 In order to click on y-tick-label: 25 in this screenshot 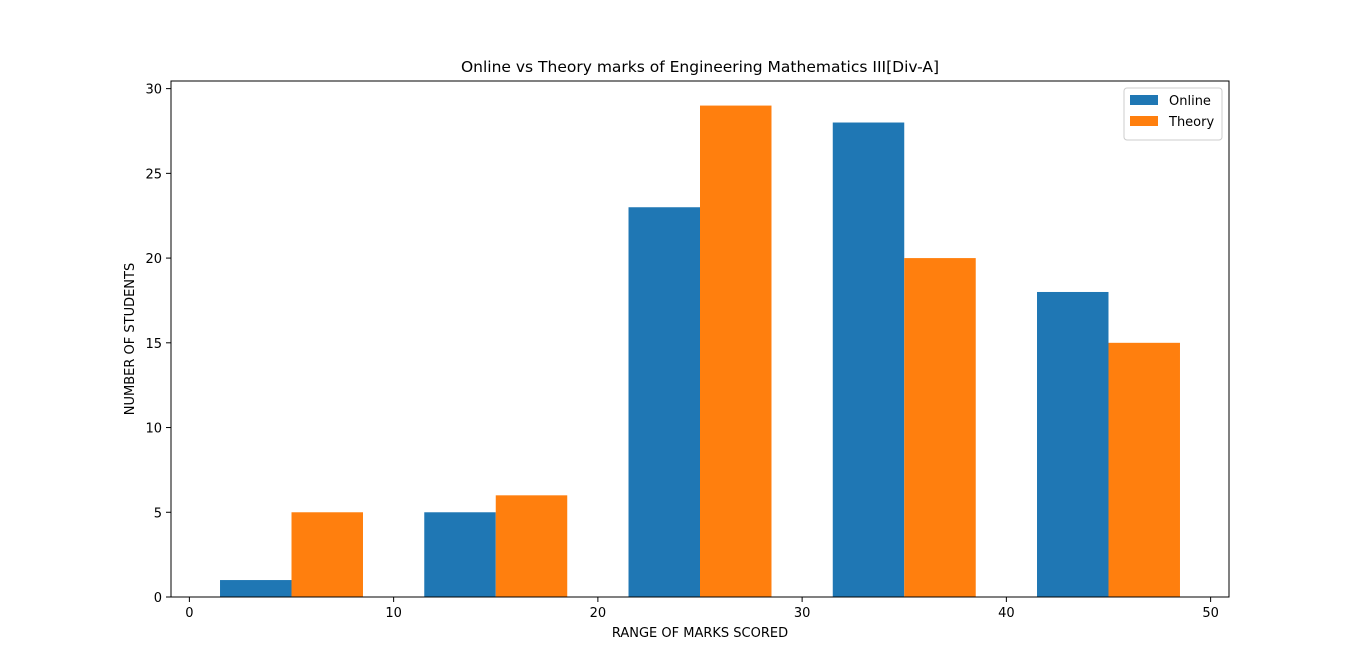, I will do `click(153, 174)`.